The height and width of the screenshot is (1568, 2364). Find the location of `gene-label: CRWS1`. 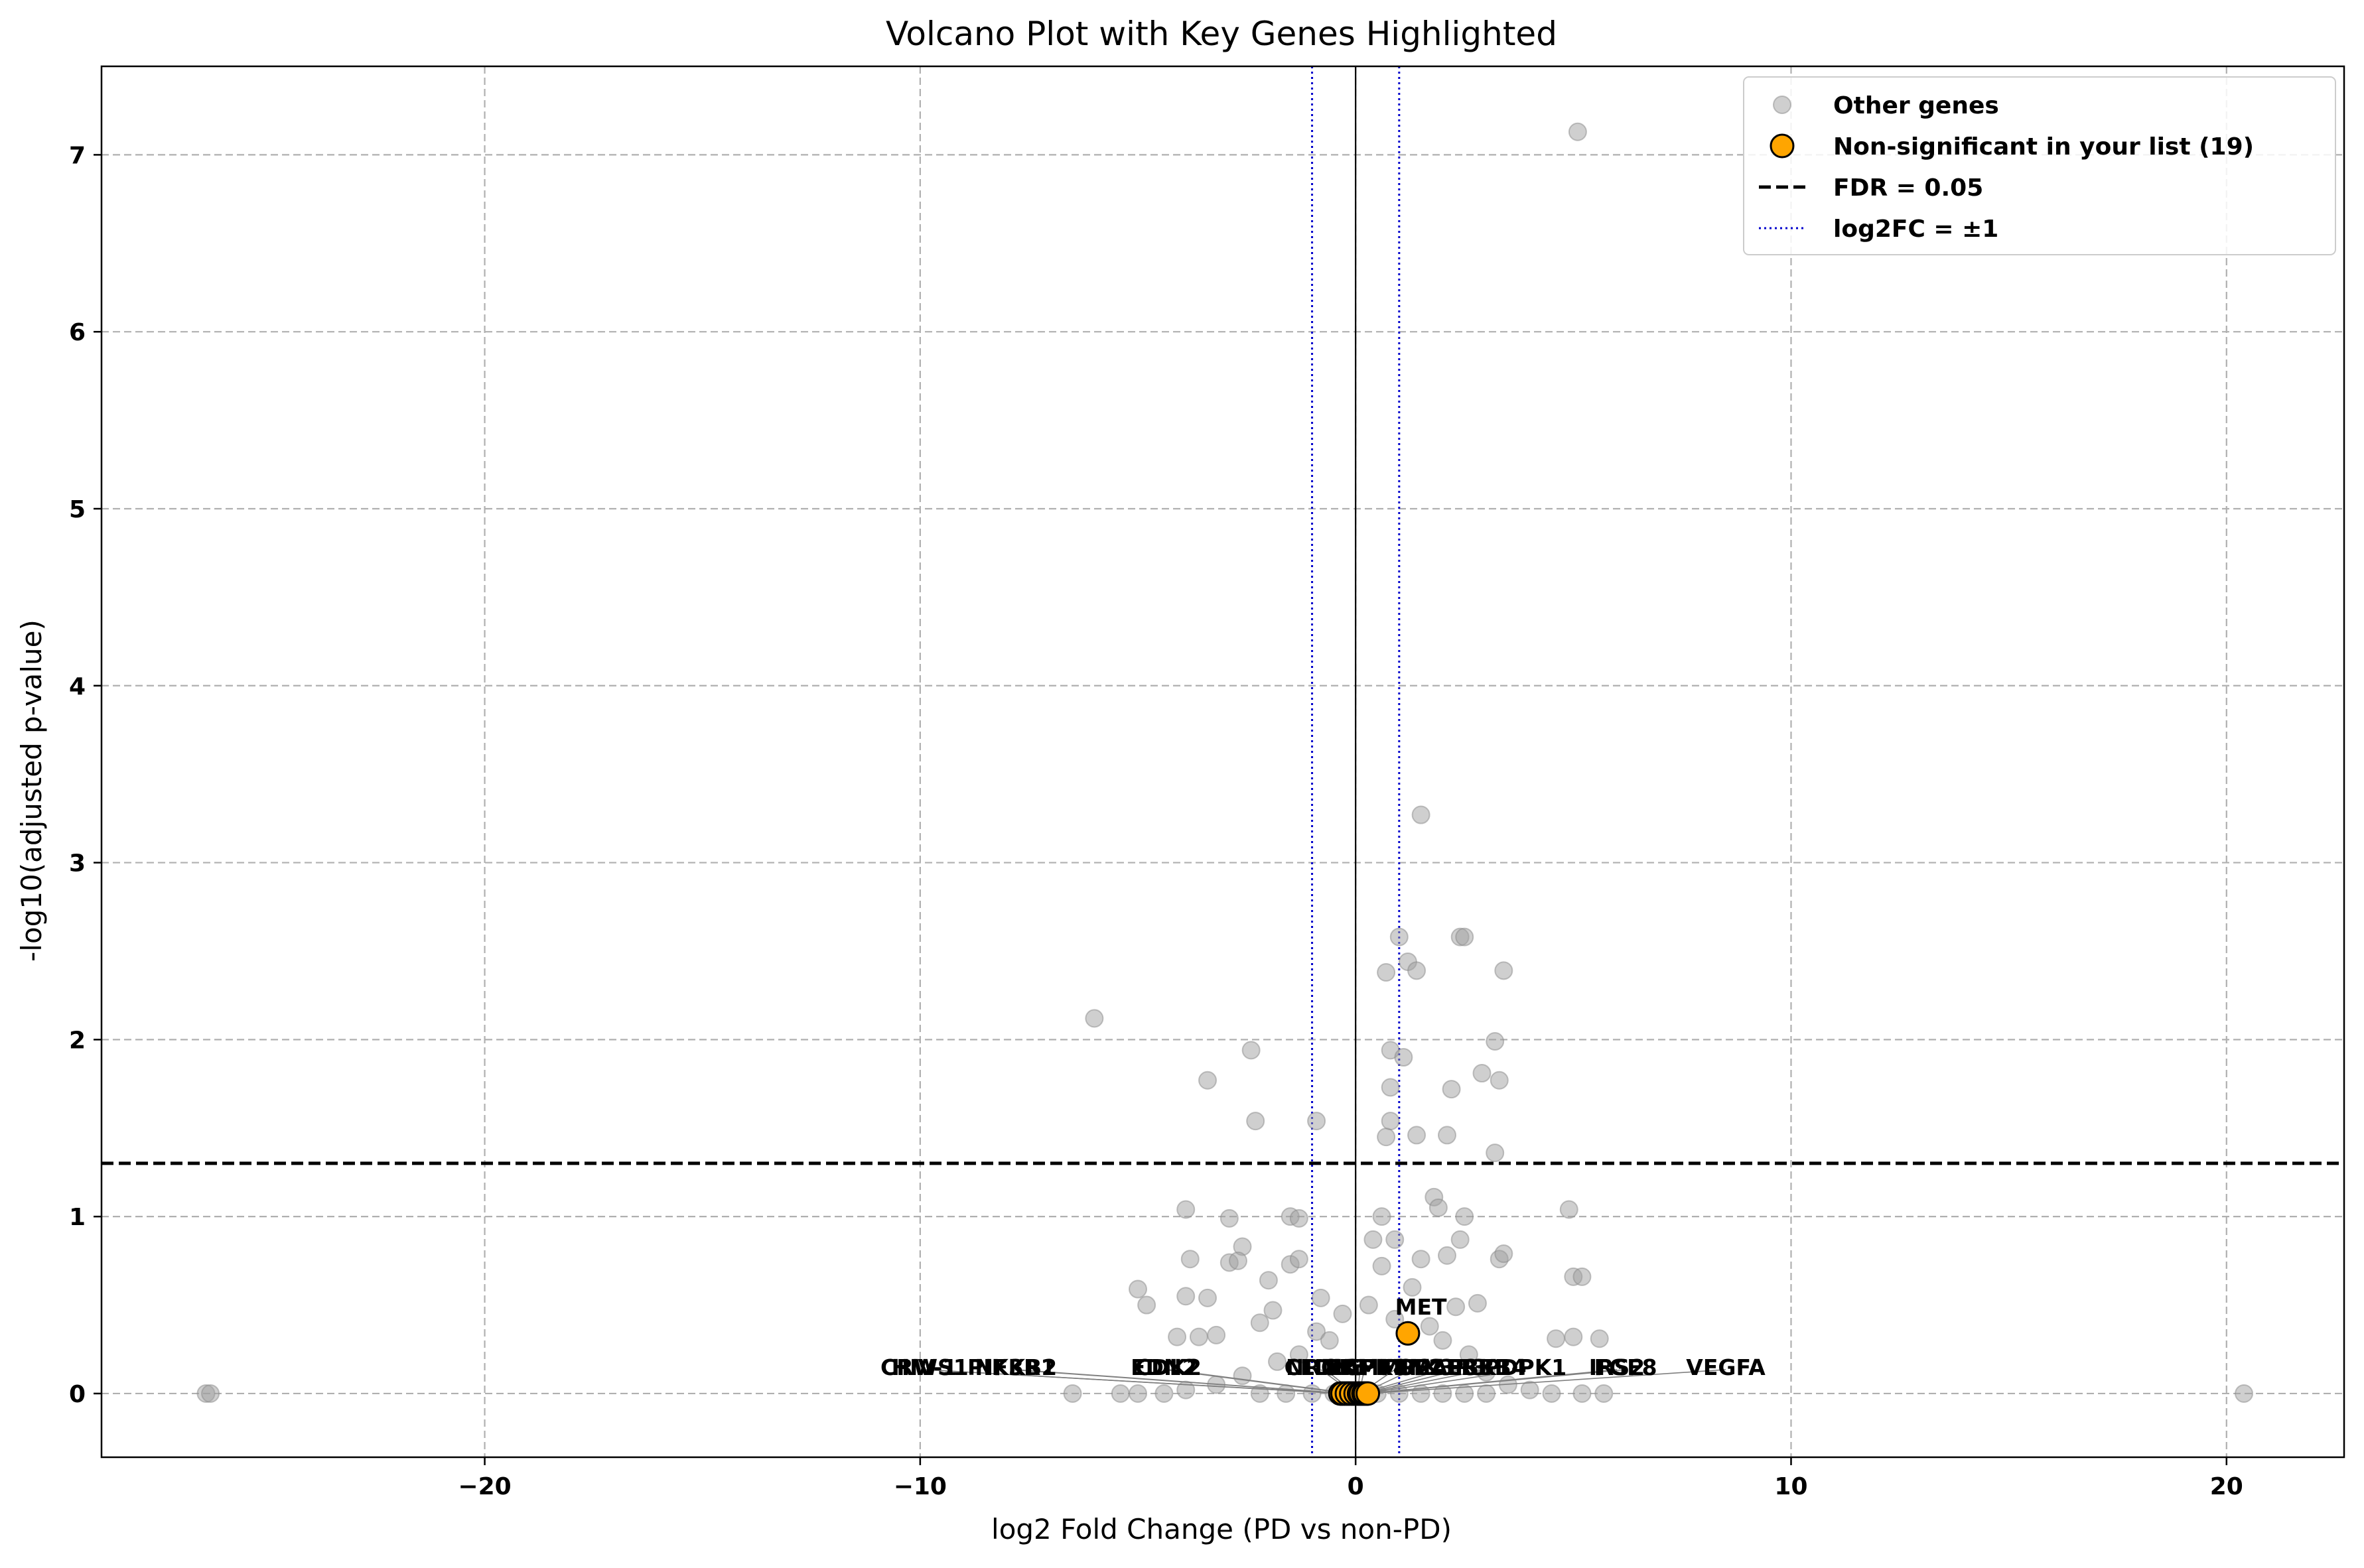

gene-label: CRWS1 is located at coordinates (925, 1367).